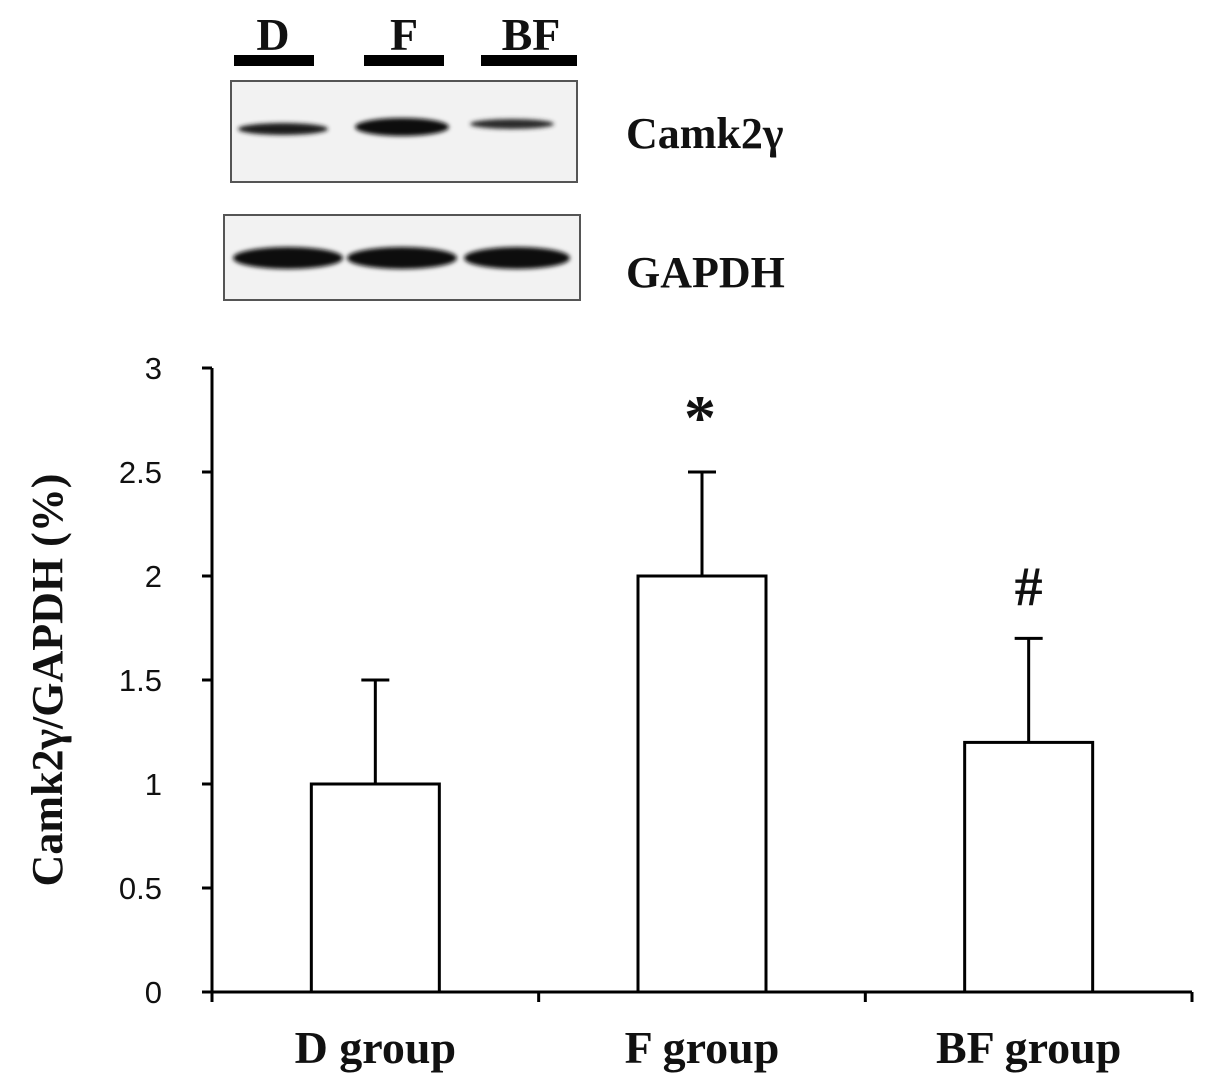  I want to click on y-tick-label: 2, so click(153, 576).